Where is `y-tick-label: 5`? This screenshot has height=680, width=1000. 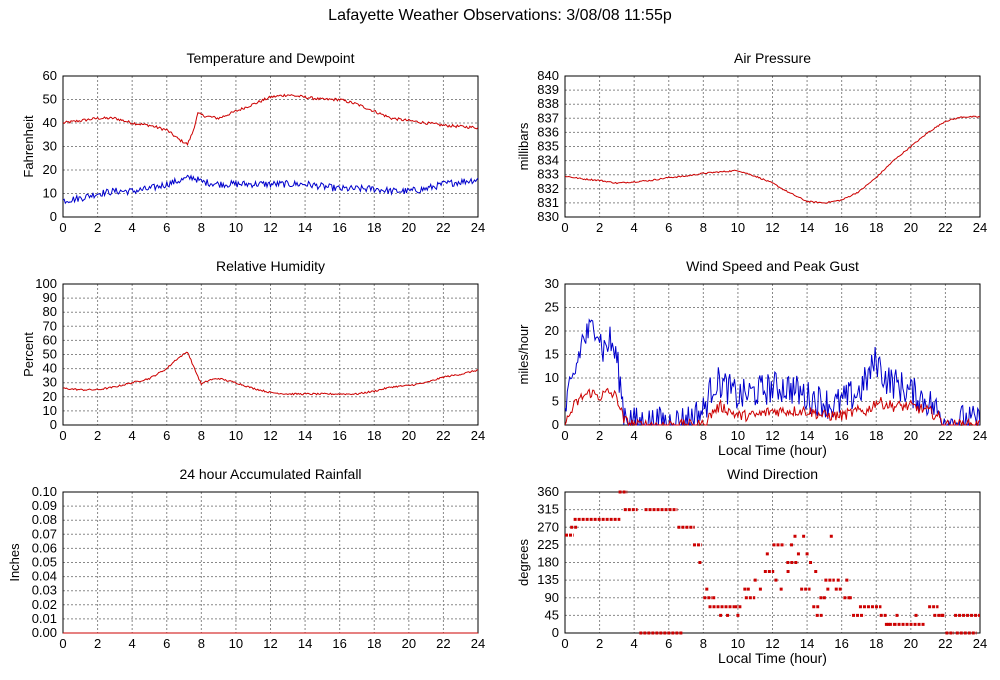 y-tick-label: 5 is located at coordinates (555, 401).